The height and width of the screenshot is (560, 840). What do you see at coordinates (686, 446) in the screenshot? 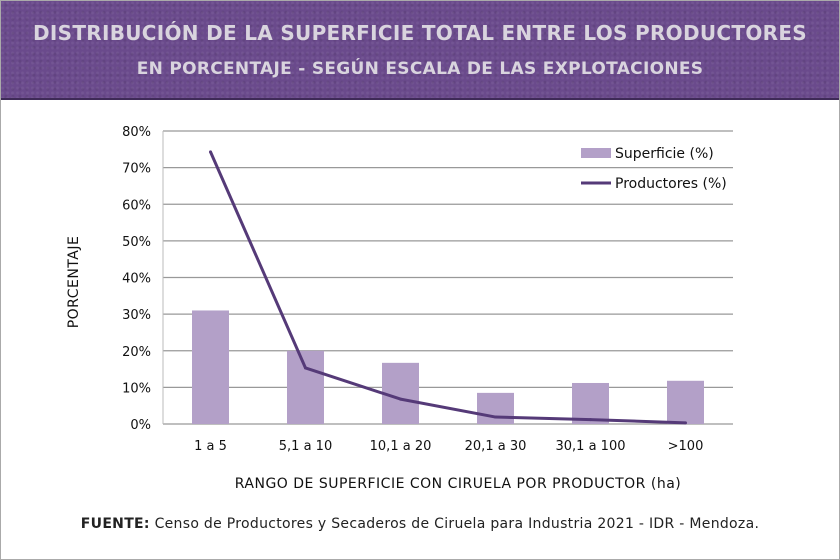
I see `x-tick-label: >100` at bounding box center [686, 446].